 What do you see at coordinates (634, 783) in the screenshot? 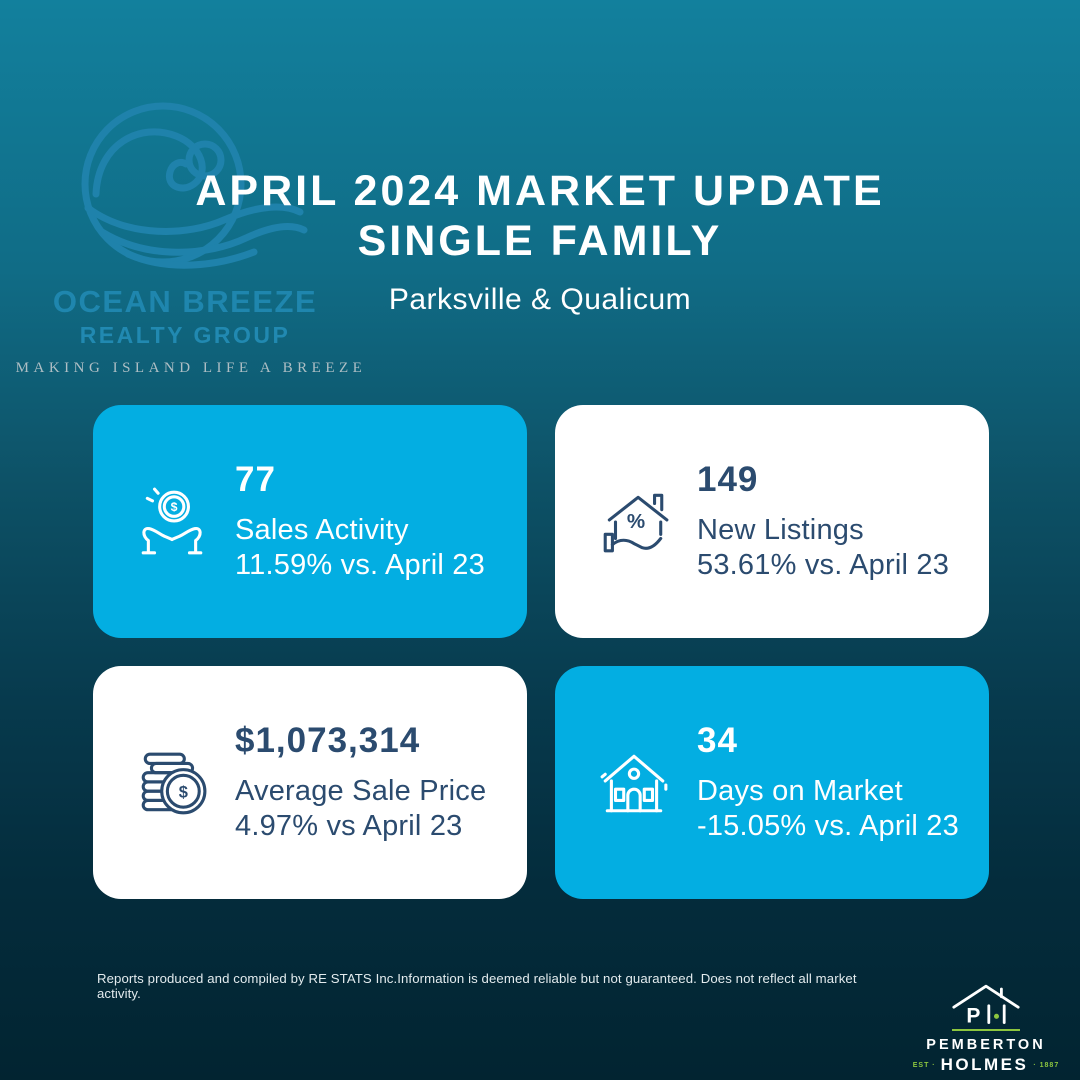
I see `house-icon` at bounding box center [634, 783].